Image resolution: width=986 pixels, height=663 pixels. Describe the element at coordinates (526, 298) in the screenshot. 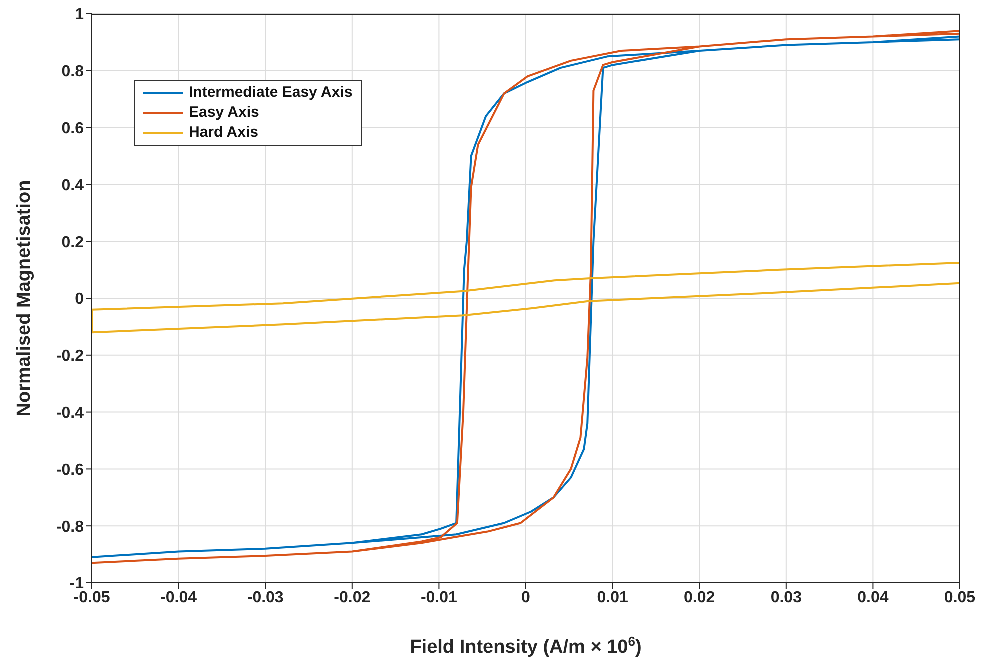

I see `line-series` at that location.